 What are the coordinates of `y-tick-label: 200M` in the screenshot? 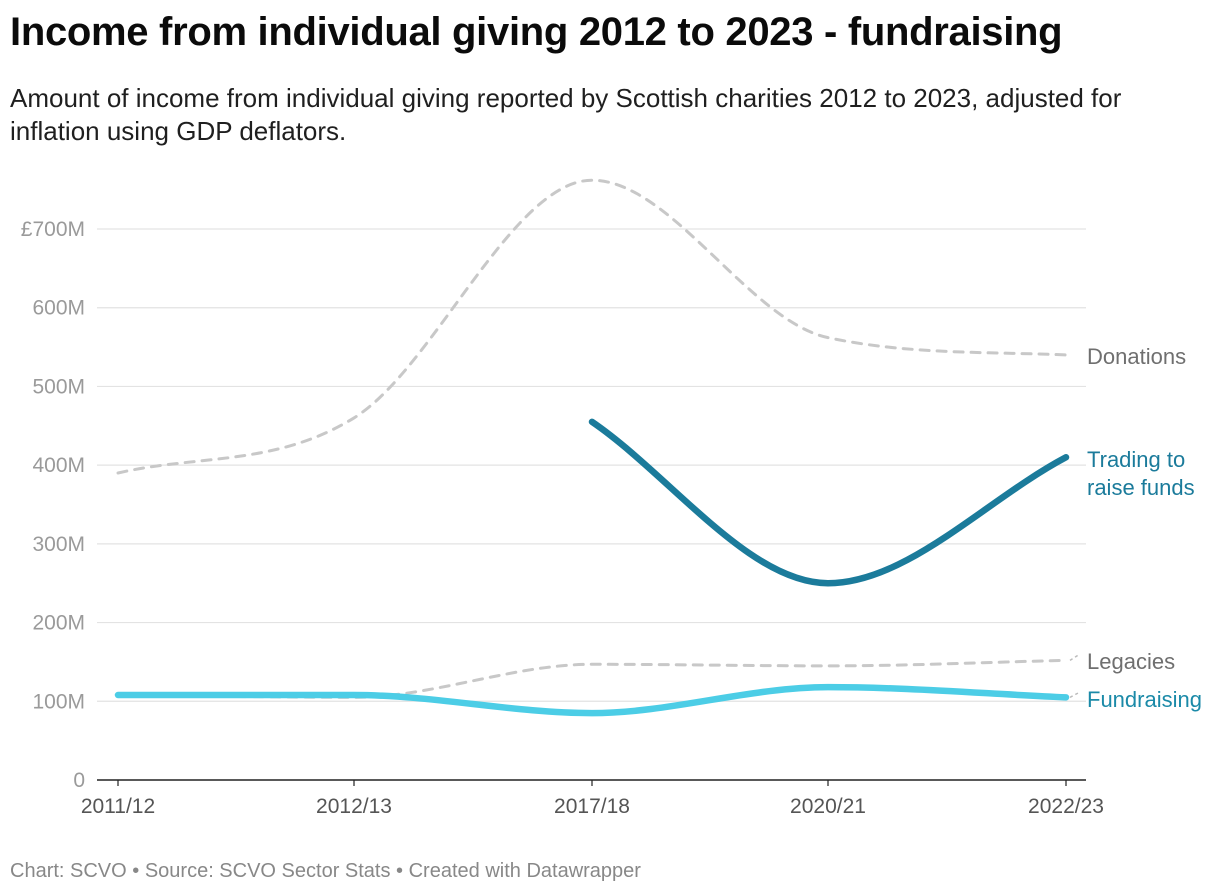 It's located at (58, 623).